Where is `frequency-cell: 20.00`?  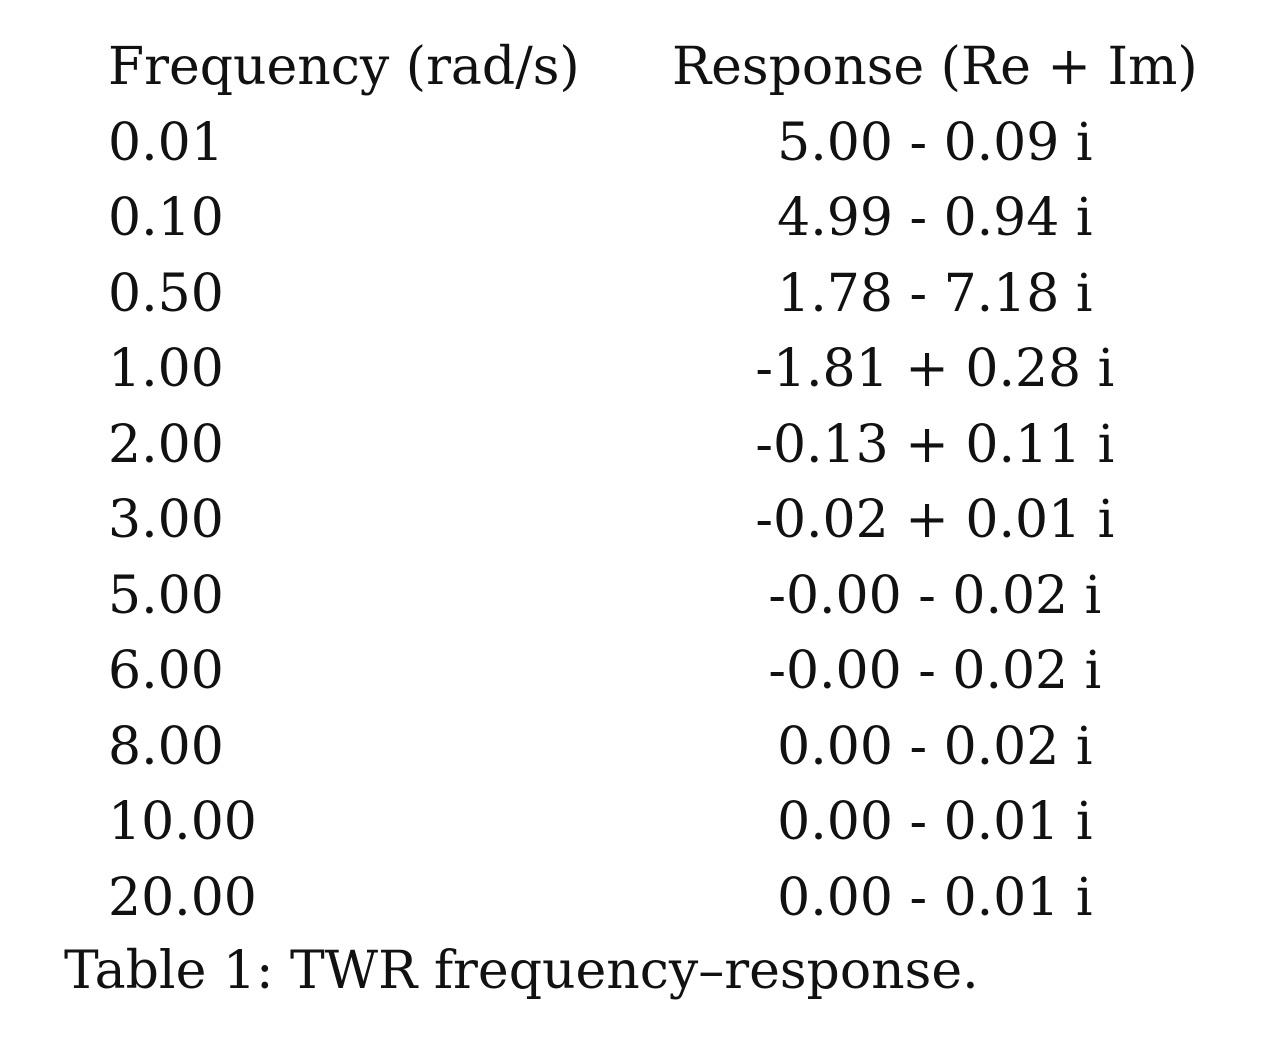 frequency-cell: 20.00 is located at coordinates (182, 897).